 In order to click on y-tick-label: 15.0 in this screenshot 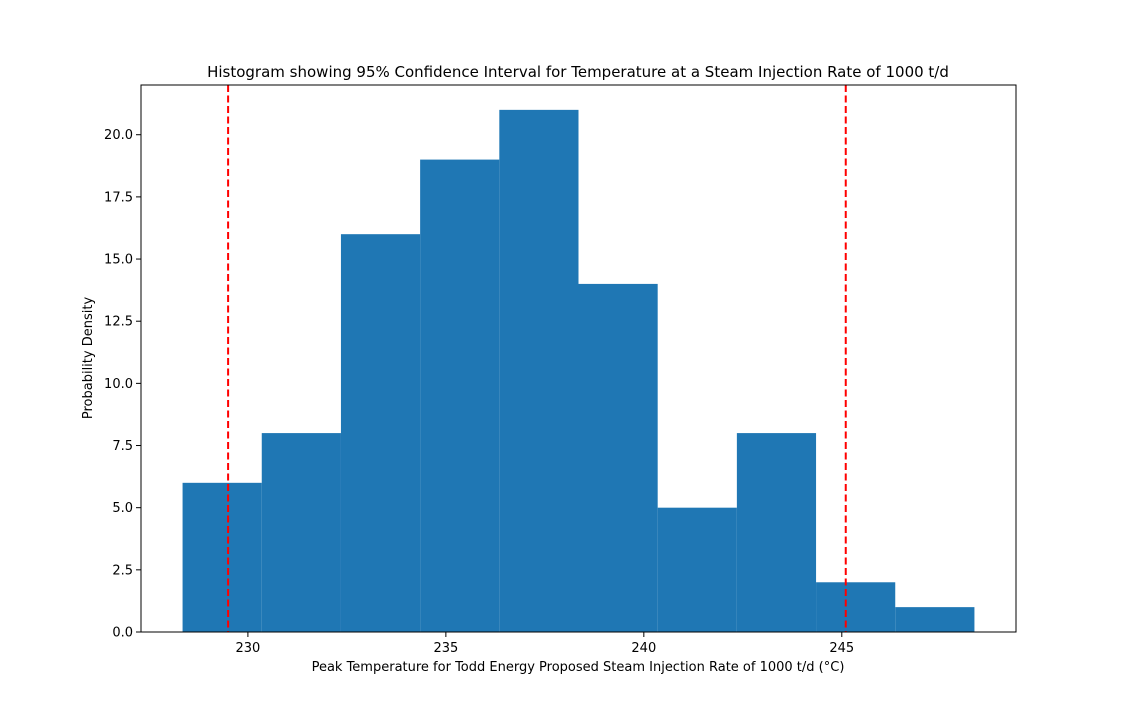, I will do `click(118, 260)`.